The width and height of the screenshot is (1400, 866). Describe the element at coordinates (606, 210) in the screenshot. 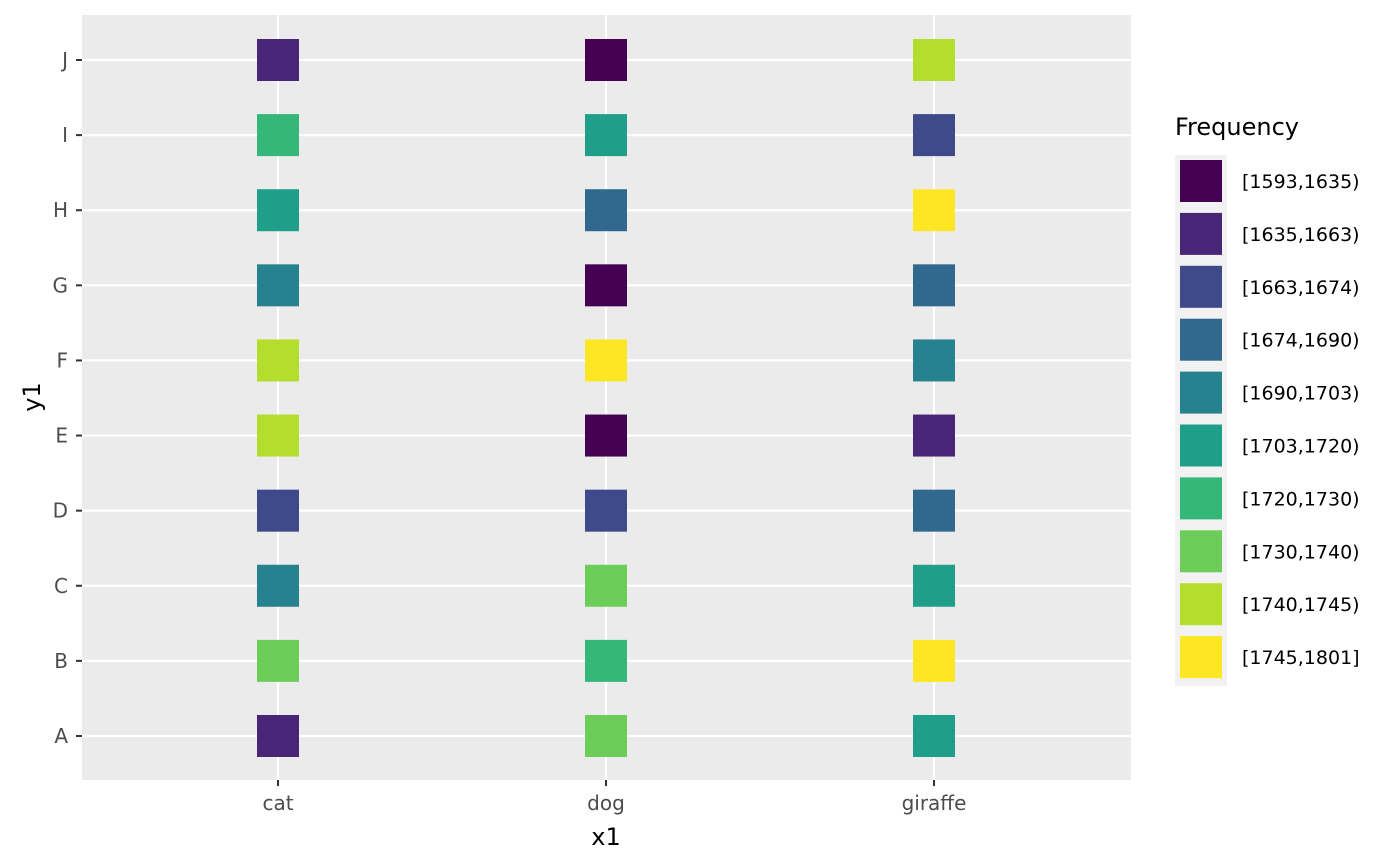

I see `heatmap-cell-dog-h` at that location.